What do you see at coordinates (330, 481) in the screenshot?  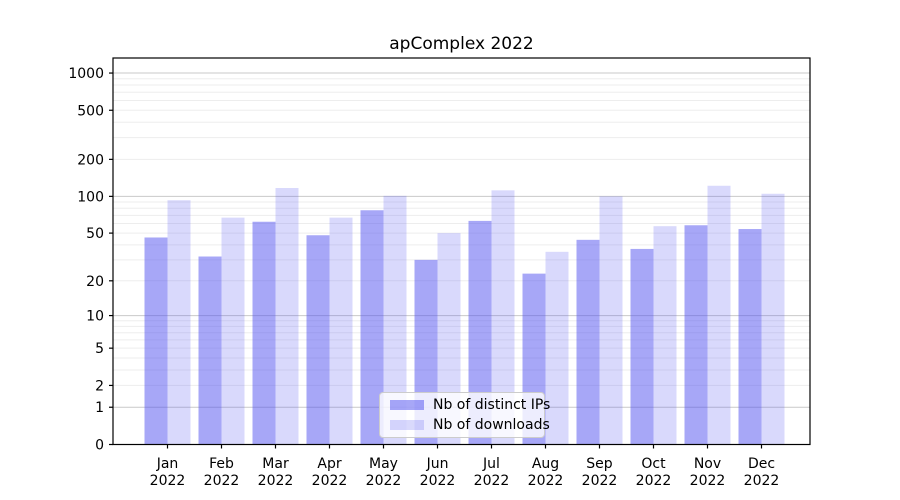 I see `x-tick-label-year-apr: 2022` at bounding box center [330, 481].